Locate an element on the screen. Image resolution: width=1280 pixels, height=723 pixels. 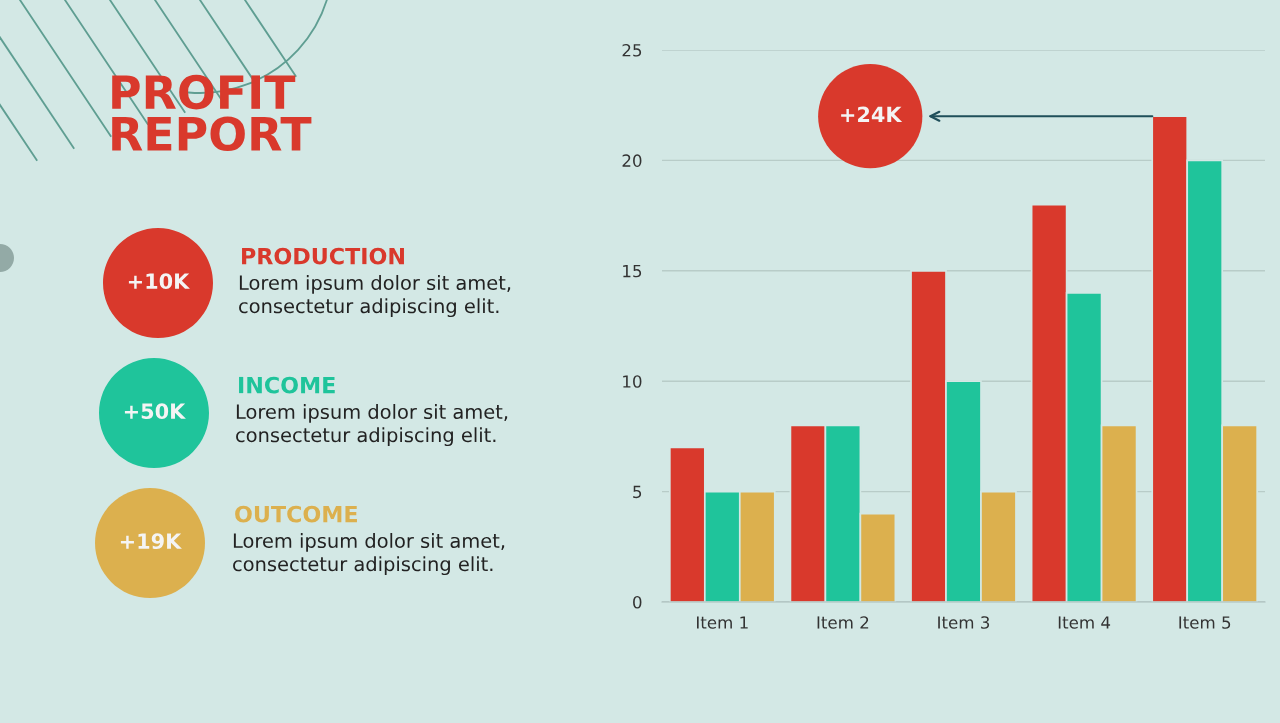
text: +10K is located at coordinates (159, 281).